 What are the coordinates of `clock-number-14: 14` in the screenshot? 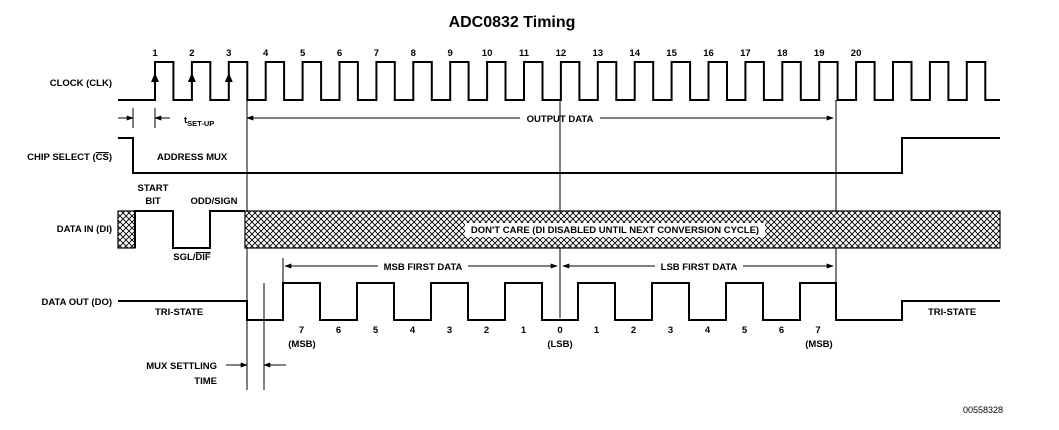 It's located at (634, 53).